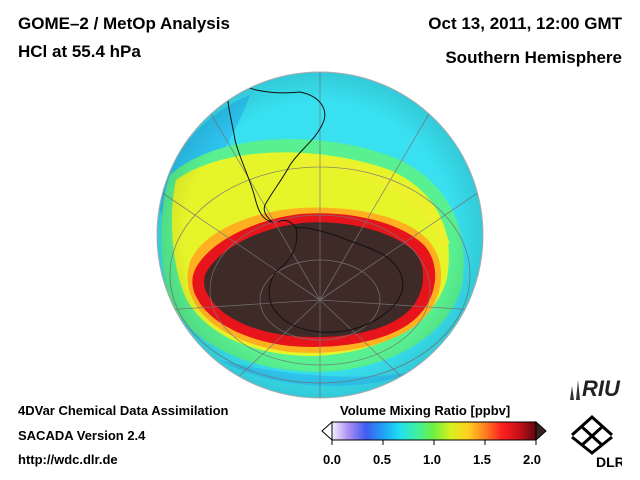  I want to click on colorbar-tick-4: 2.0, so click(532, 459).